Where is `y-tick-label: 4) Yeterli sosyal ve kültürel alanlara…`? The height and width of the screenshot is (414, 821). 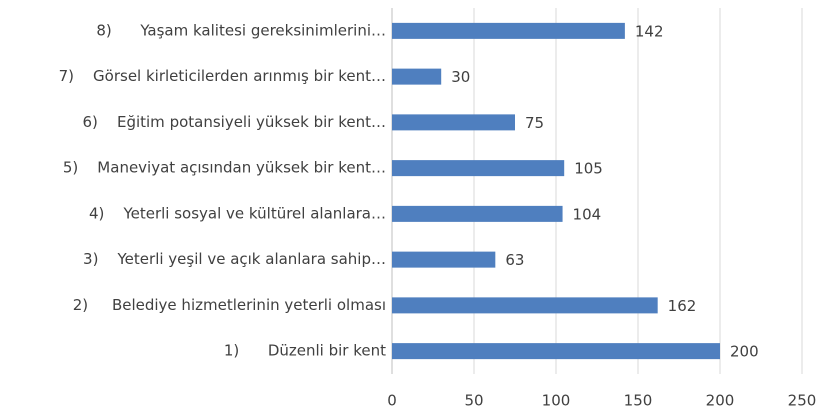
y-tick-label: 4) Yeterli sosyal ve kültürel alanlara… is located at coordinates (237, 213).